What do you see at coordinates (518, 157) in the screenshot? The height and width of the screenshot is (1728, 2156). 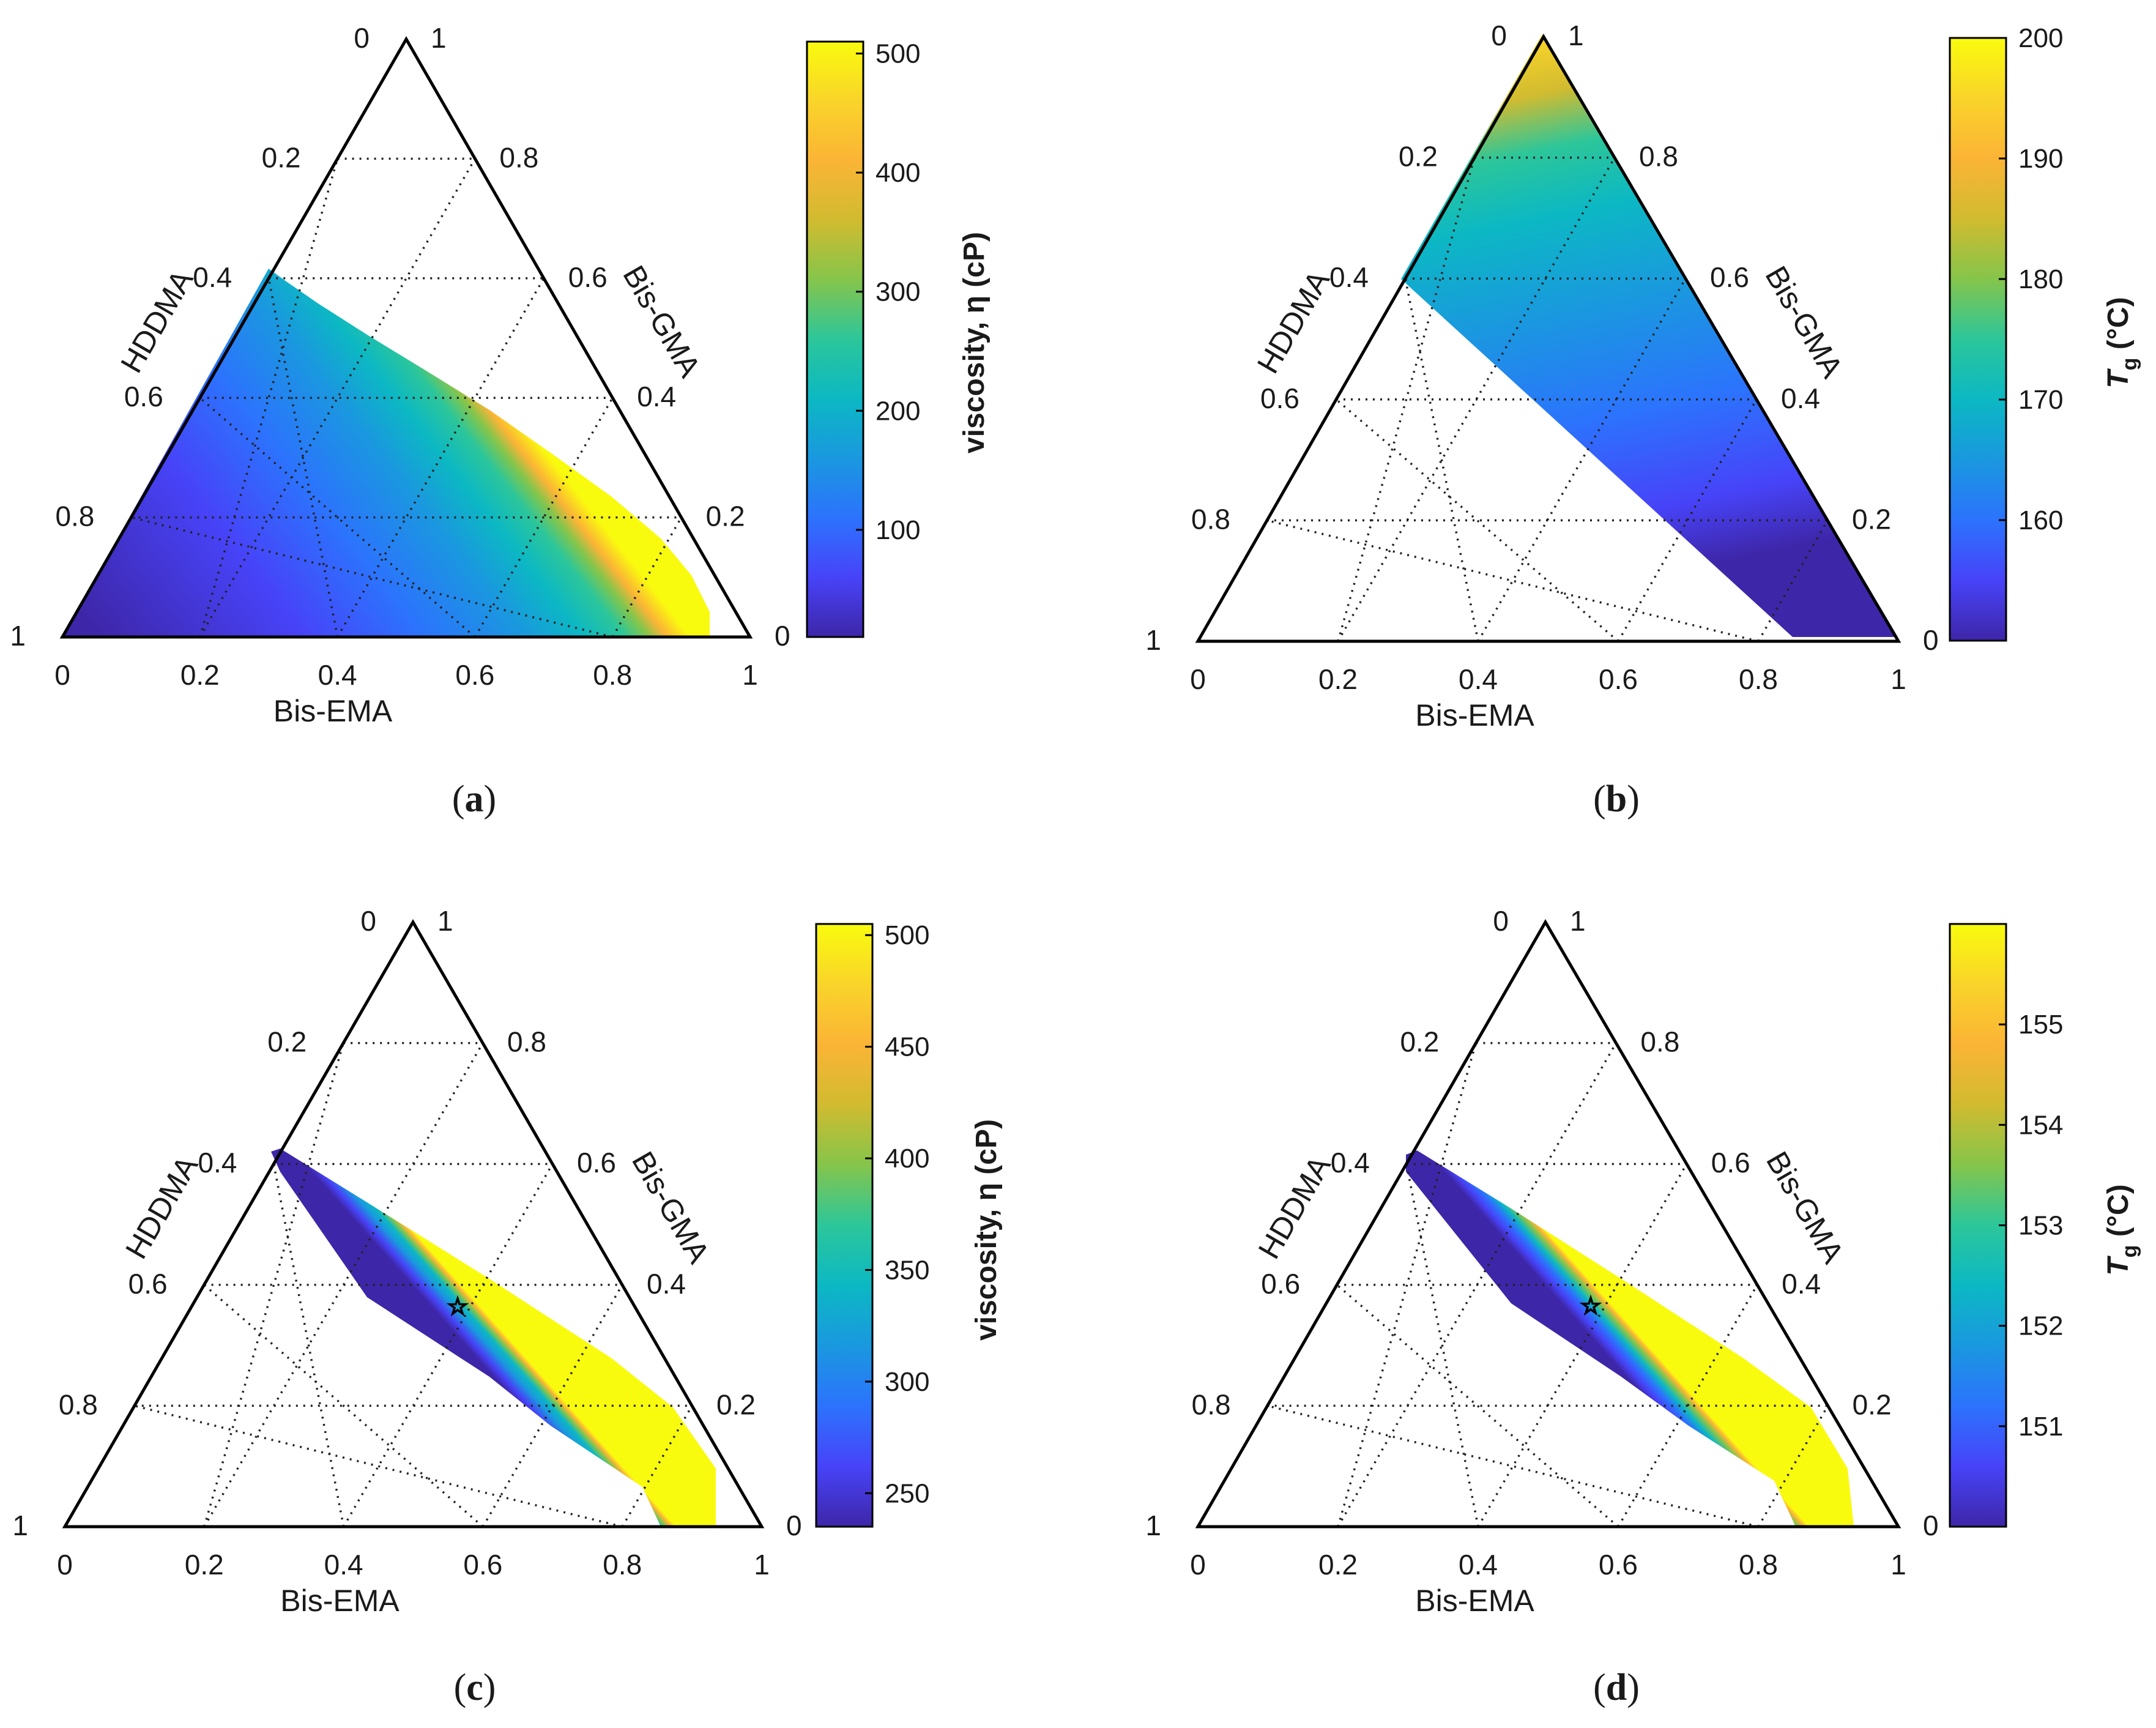 I see `right-tick-label: 0.8` at bounding box center [518, 157].